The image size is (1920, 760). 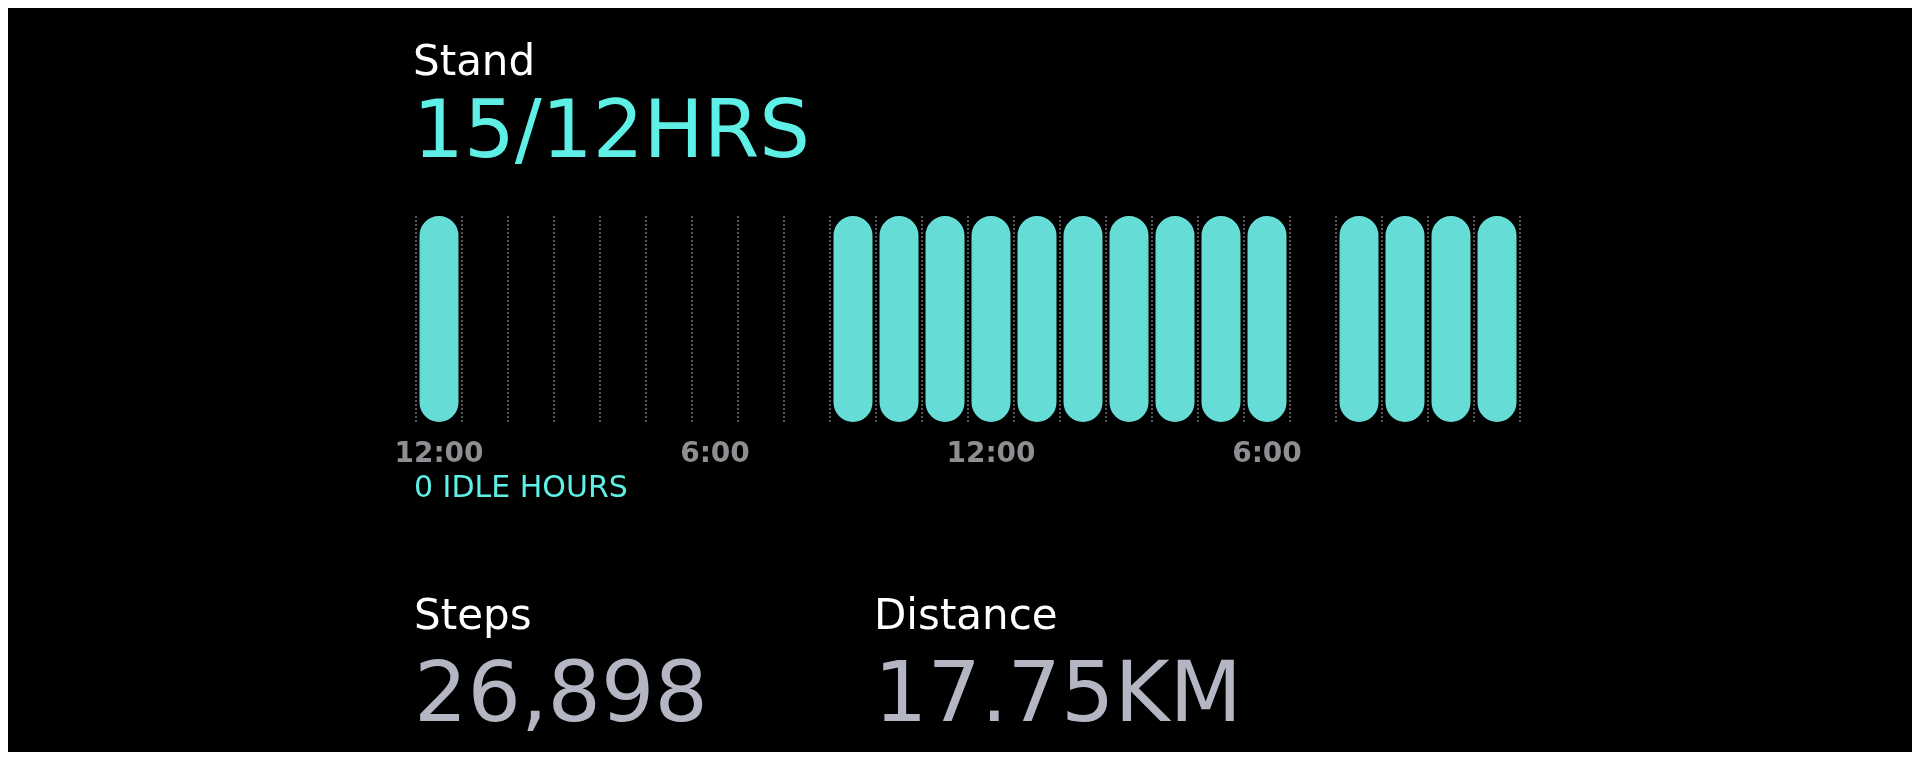 What do you see at coordinates (966, 614) in the screenshot?
I see `text: Distance` at bounding box center [966, 614].